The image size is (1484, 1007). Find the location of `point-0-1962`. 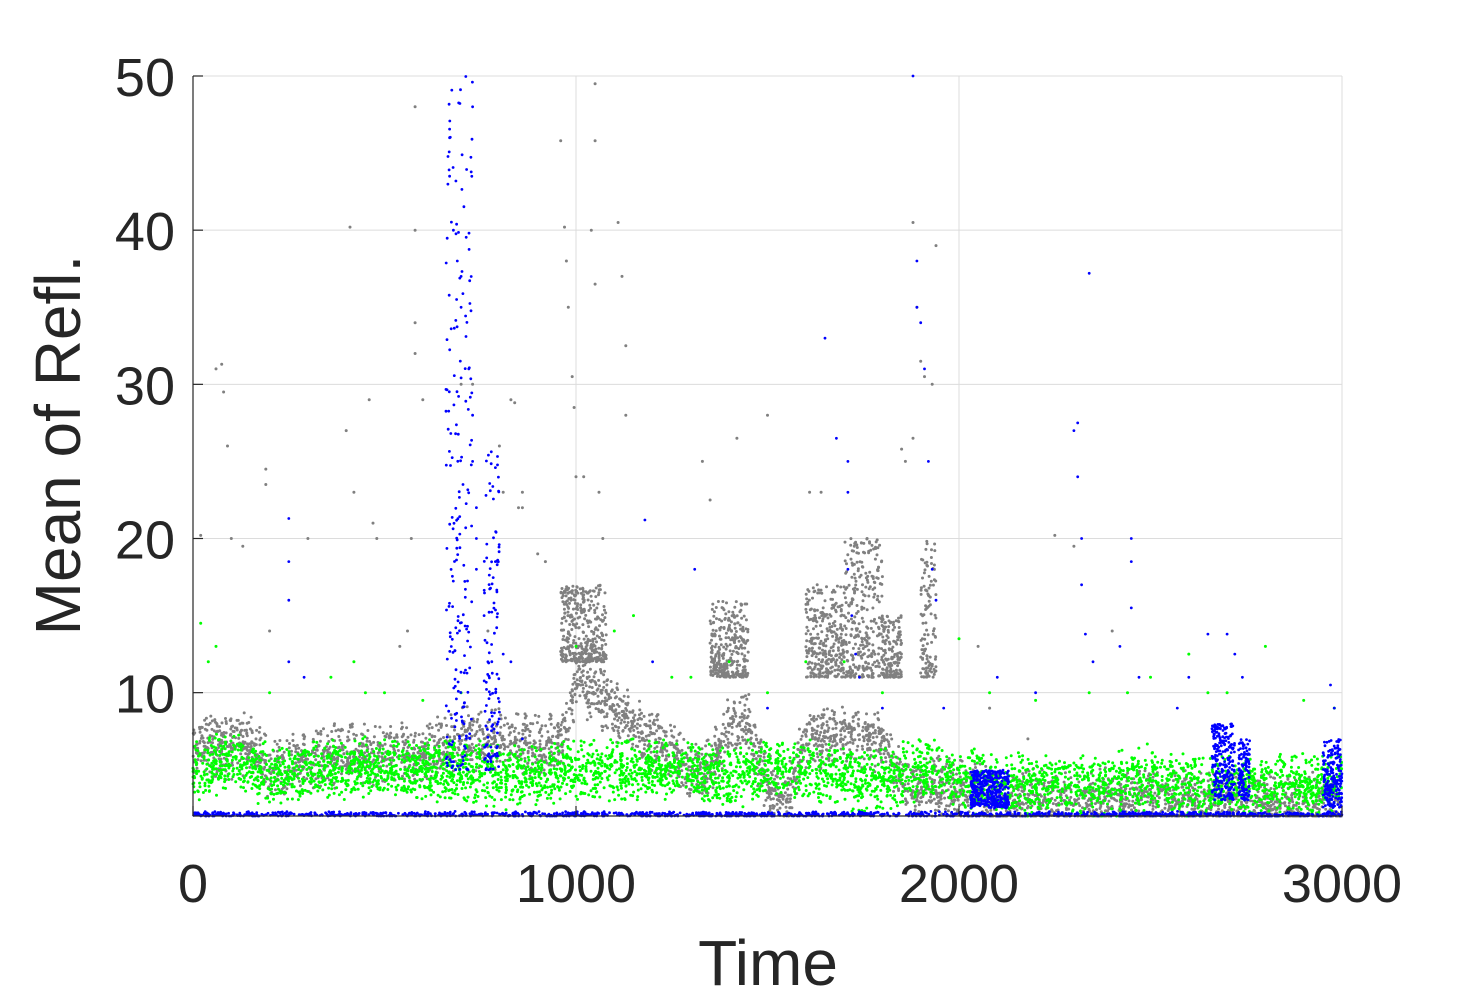

point-0-1962 is located at coordinates (495, 710).